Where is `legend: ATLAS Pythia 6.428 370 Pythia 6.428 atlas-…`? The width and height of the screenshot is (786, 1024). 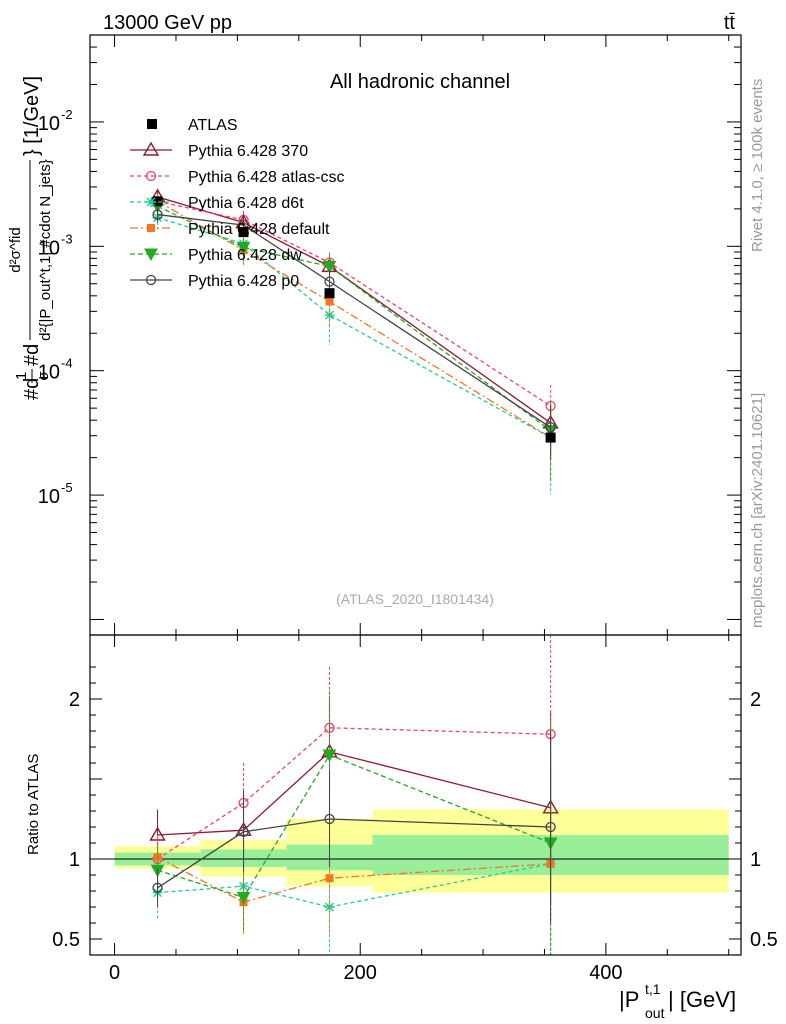 legend: ATLAS Pythia 6.428 370 Pythia 6.428 atlas-… is located at coordinates (237, 203).